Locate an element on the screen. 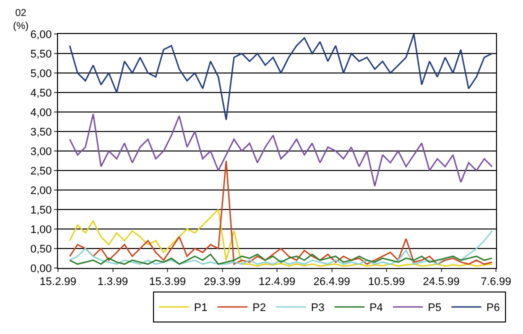  y-tick-label: 5,50 is located at coordinates (41, 54).